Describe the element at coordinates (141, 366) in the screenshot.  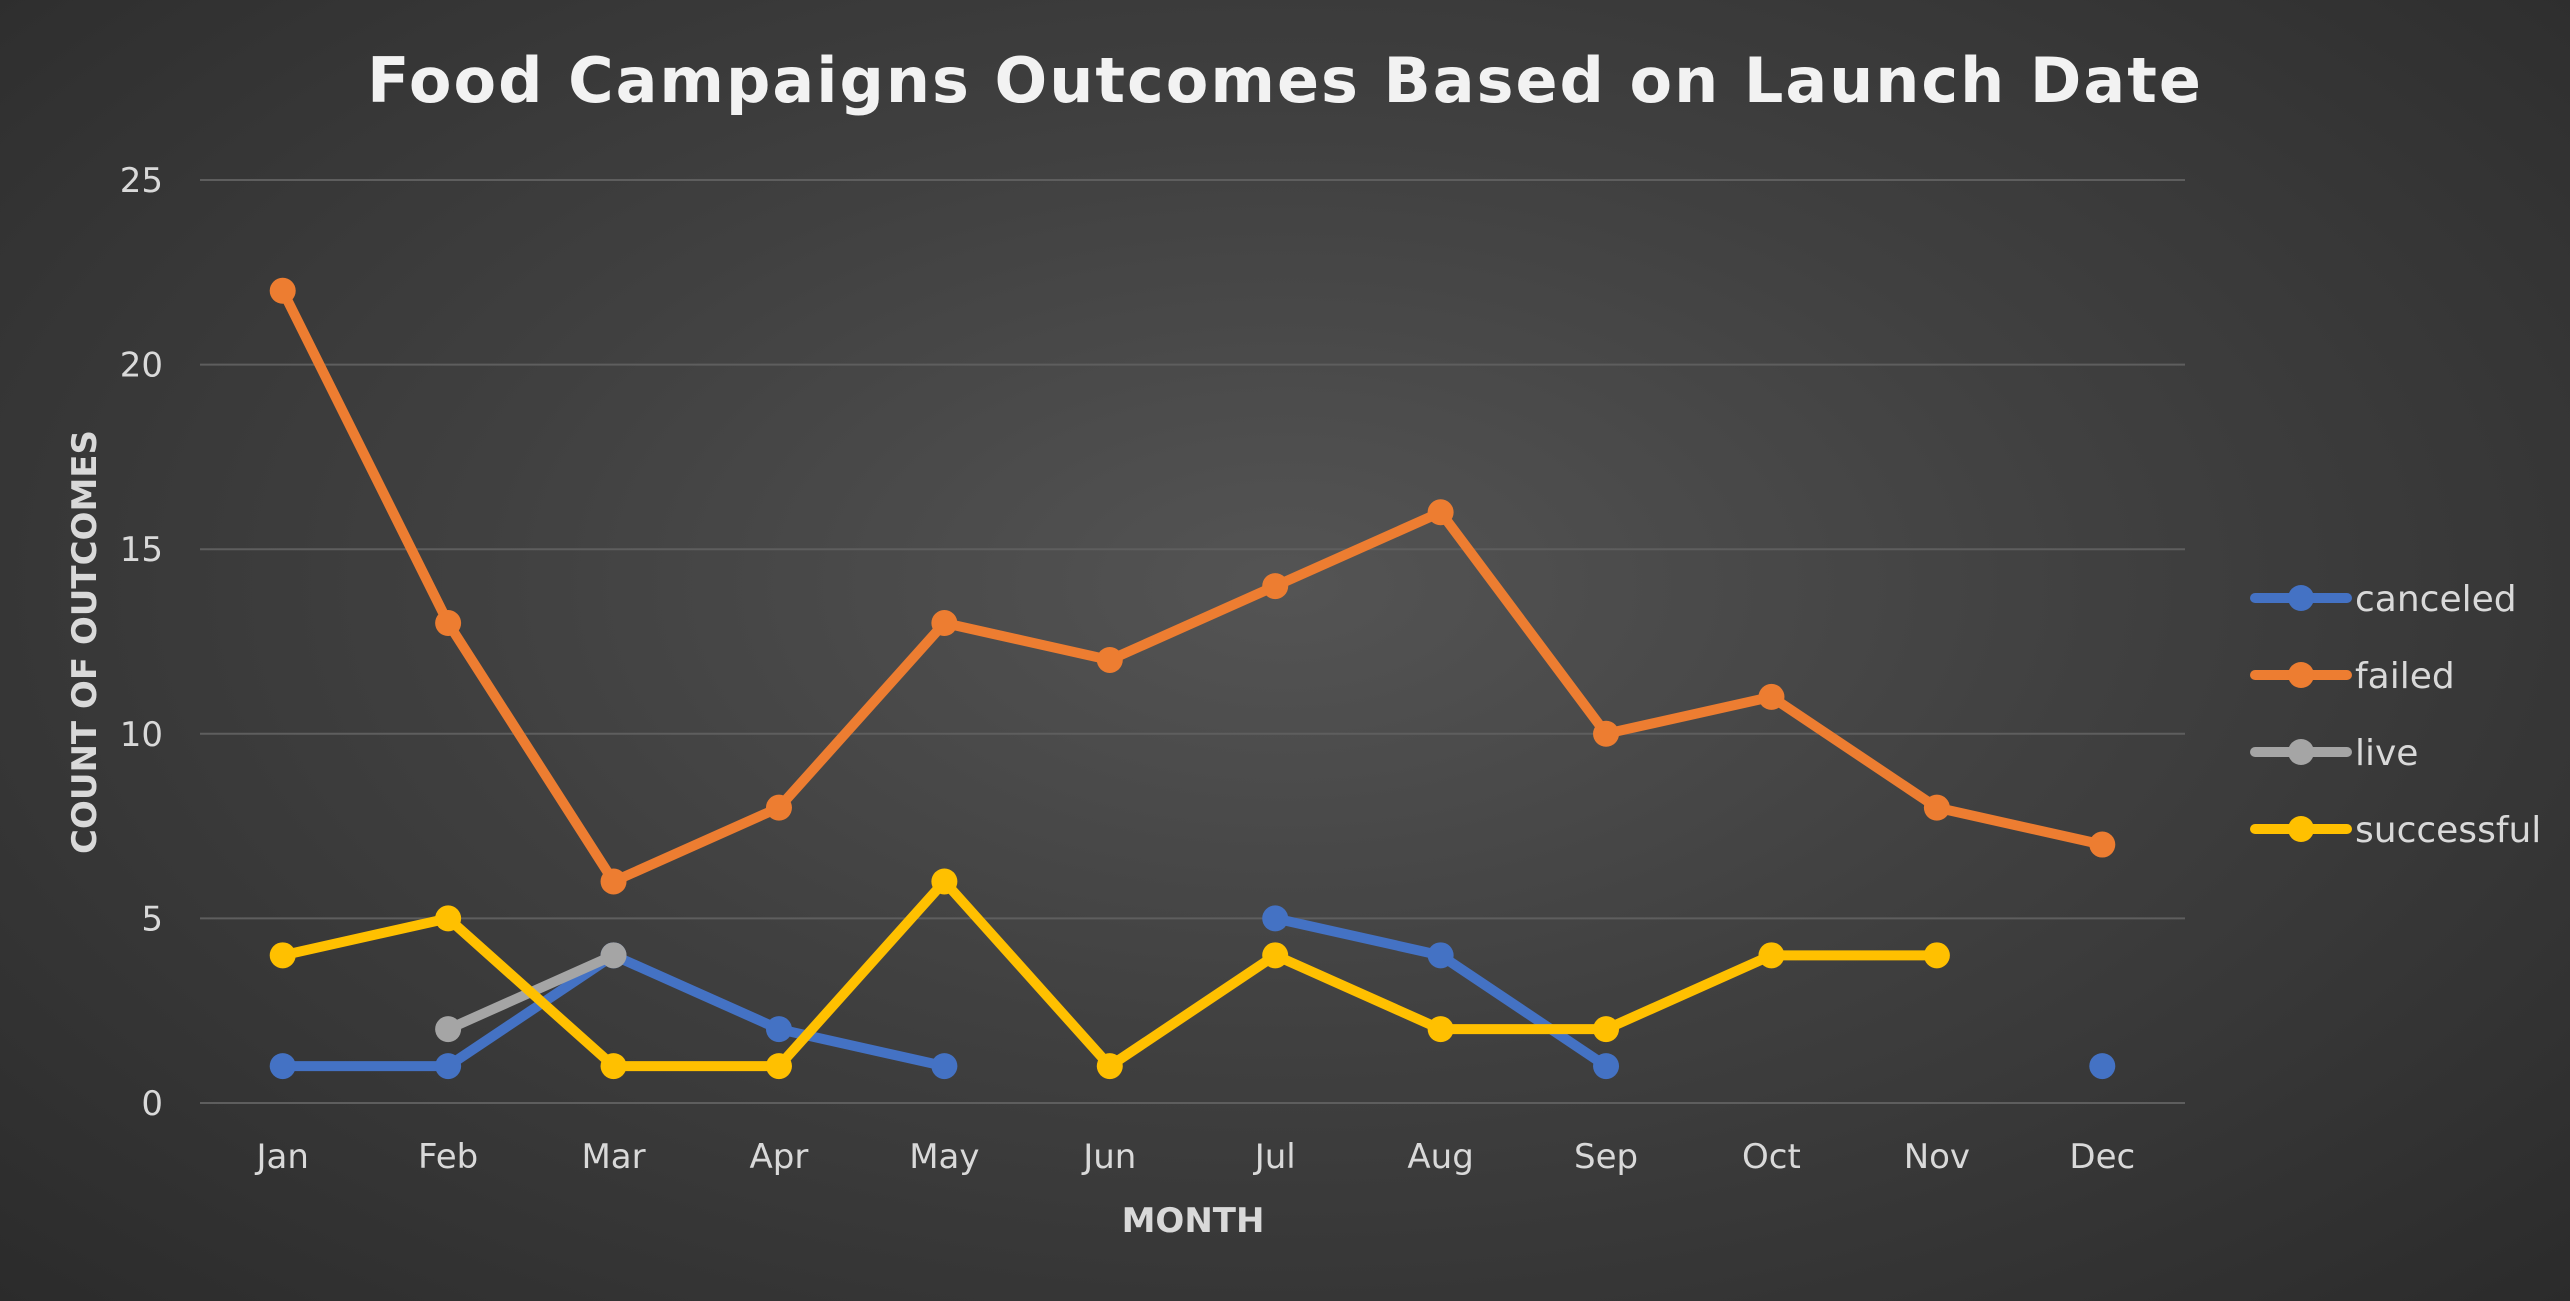
I see `y-tick-label: 20` at that location.